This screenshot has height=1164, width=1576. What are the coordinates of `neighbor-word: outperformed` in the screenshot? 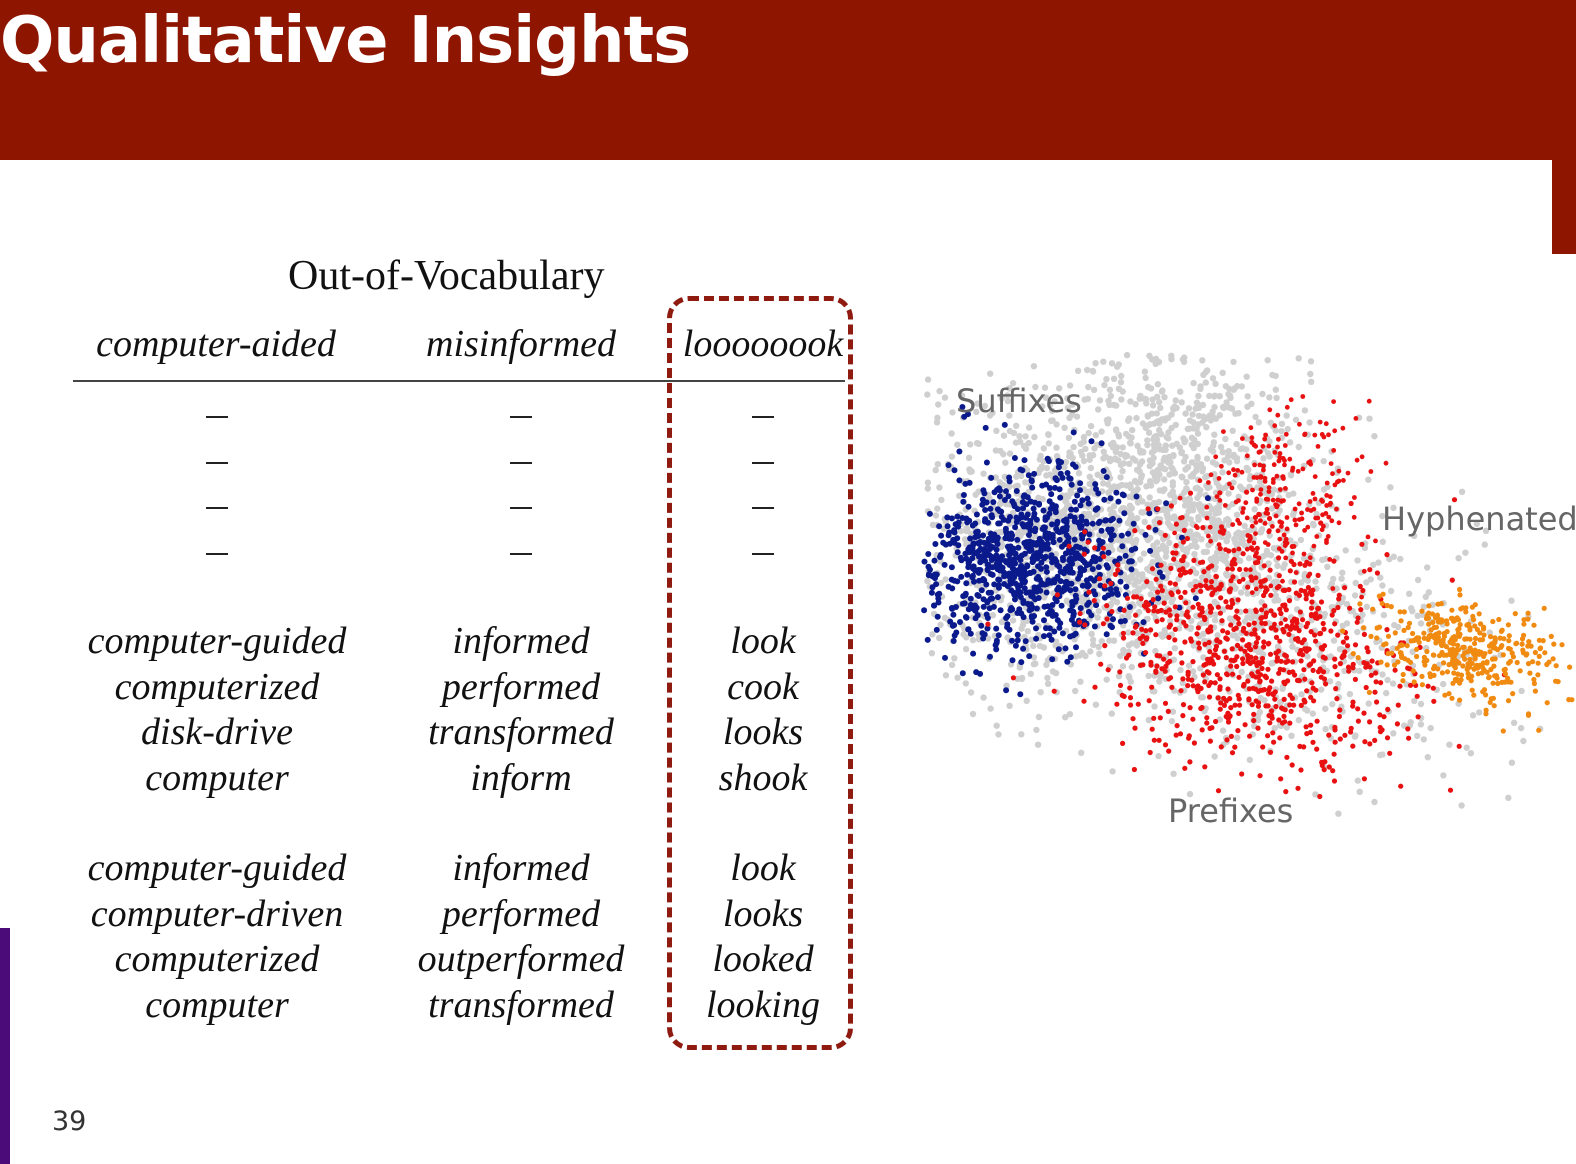 It's located at (521, 959).